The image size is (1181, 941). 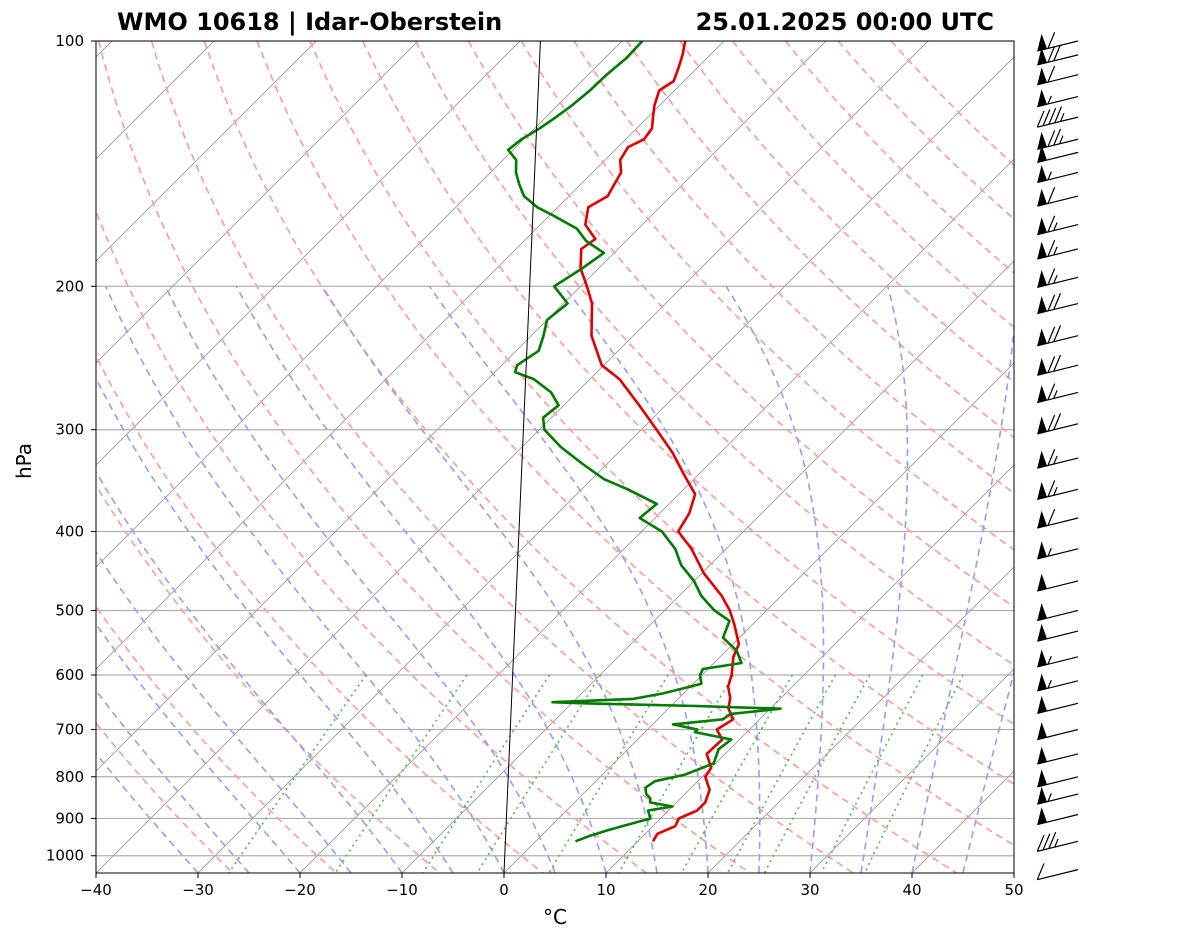 What do you see at coordinates (69, 730) in the screenshot?
I see `y-tick-label: 700` at bounding box center [69, 730].